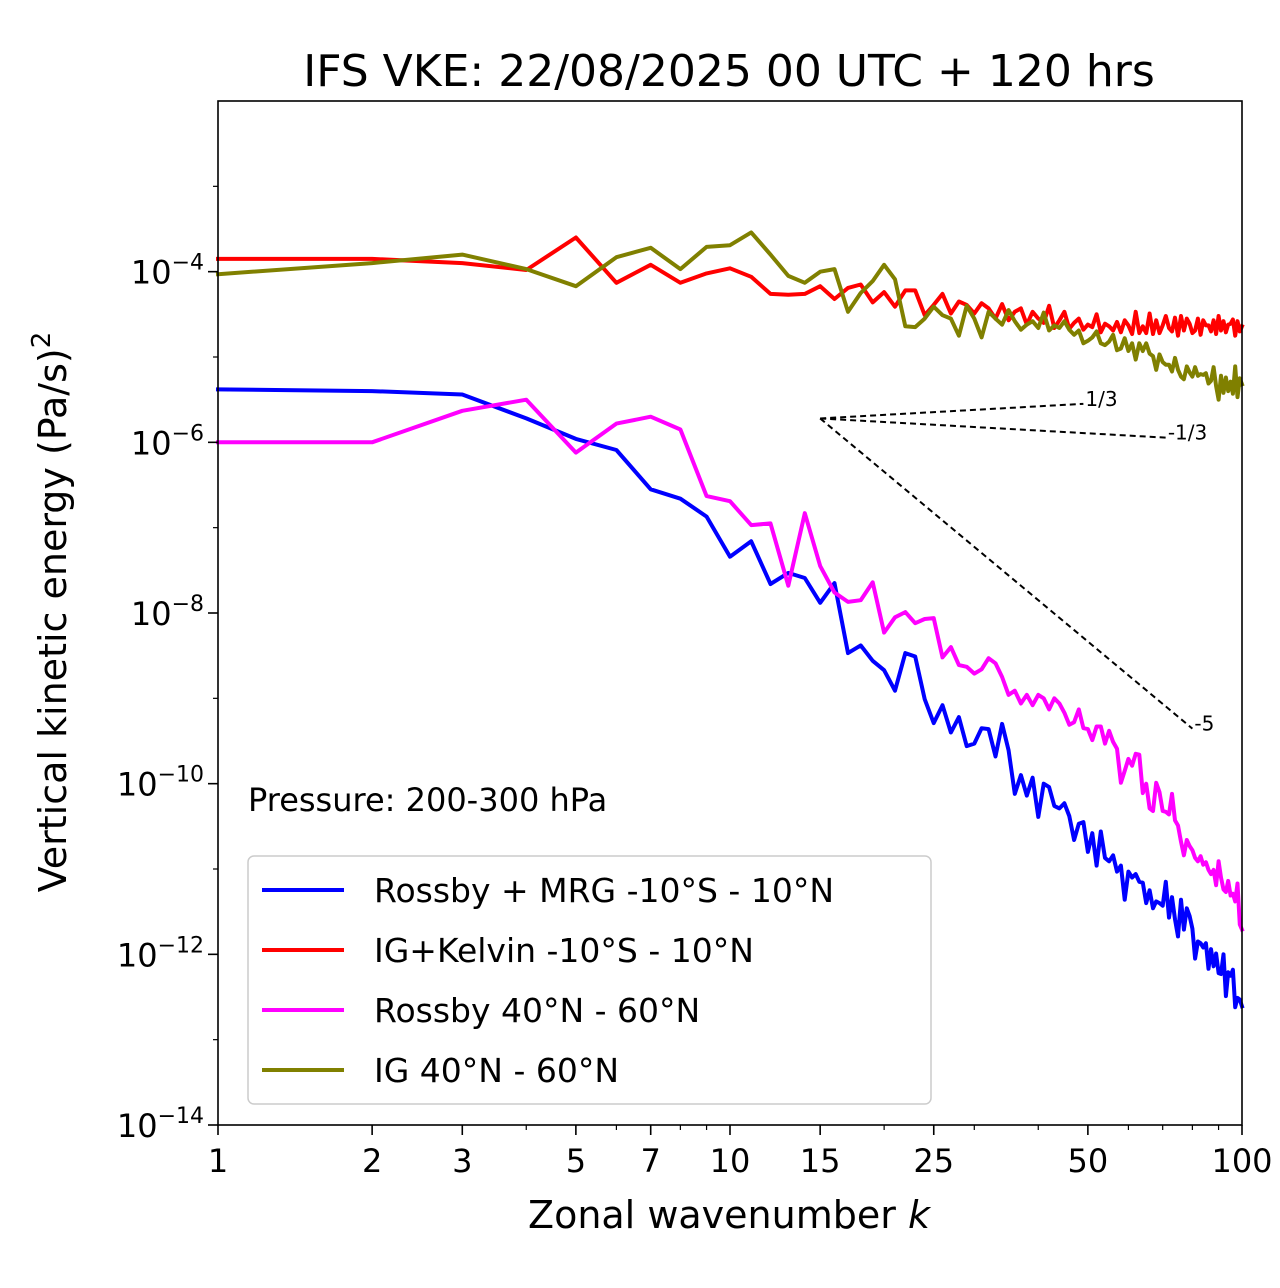 The image size is (1280, 1288). Describe the element at coordinates (933, 1161) in the screenshot. I see `x-tick-label-7: 25` at that location.